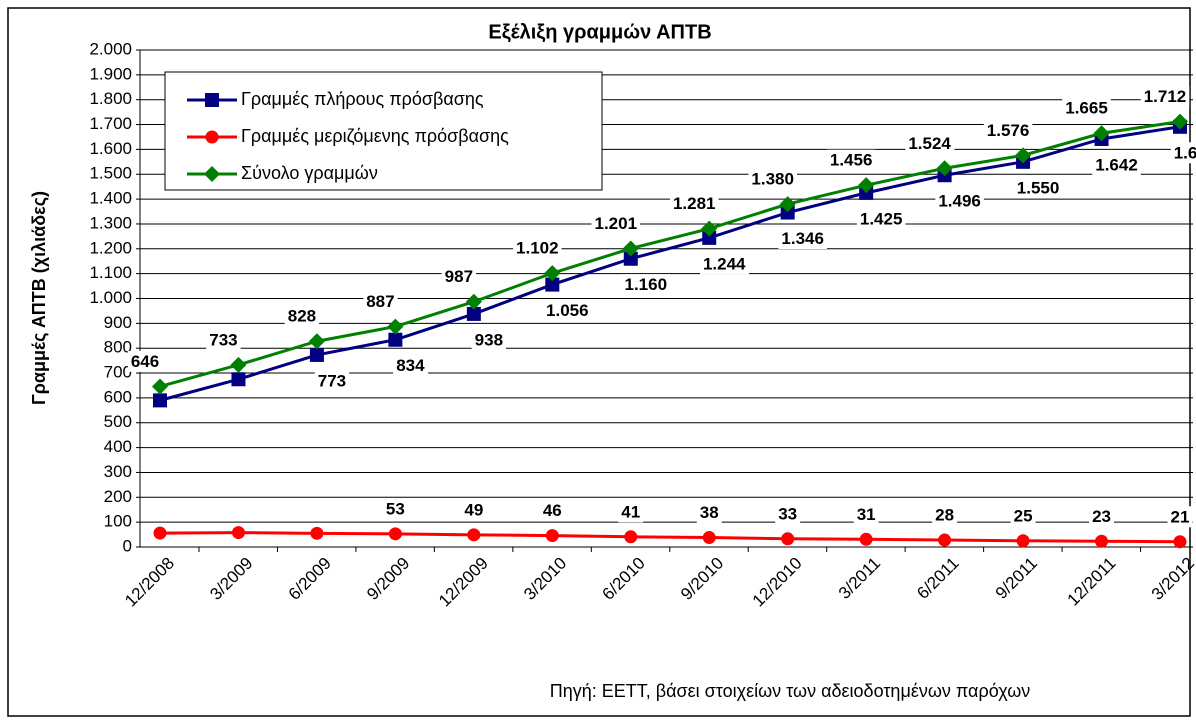  Describe the element at coordinates (362, 99) in the screenshot. I see `legend-label: Γραμμές πλήρους πρόσβασης` at that location.